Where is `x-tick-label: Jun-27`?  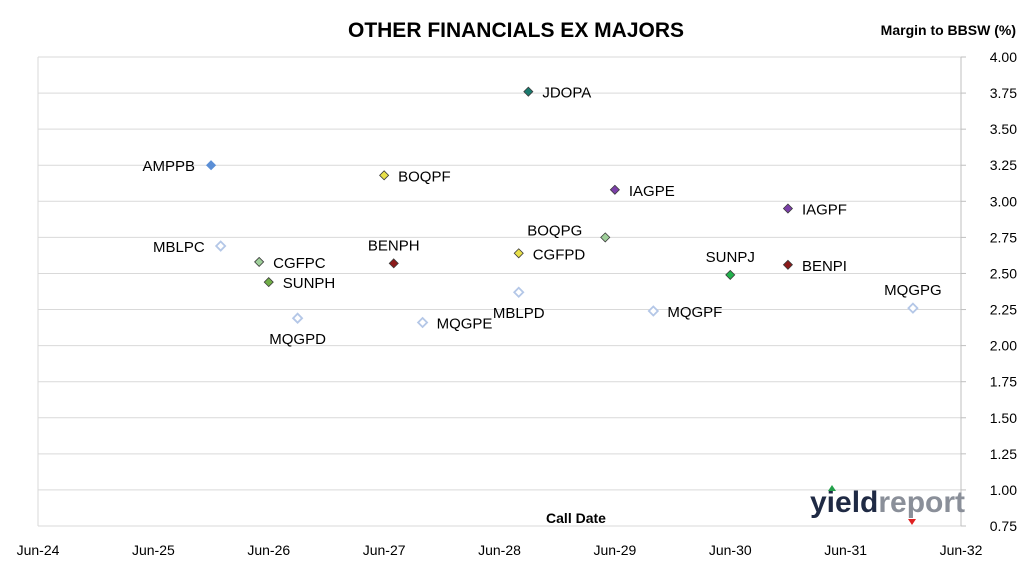 x-tick-label: Jun-27 is located at coordinates (384, 550).